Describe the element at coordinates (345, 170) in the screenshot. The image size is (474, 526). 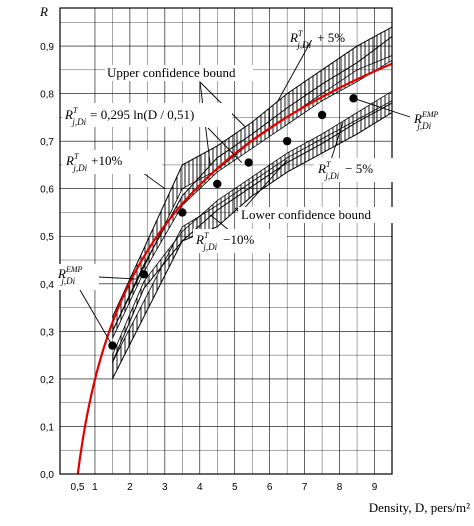
I see `svg-text:RTj,Di− 5%: RT j,Di − 5%` at that location.